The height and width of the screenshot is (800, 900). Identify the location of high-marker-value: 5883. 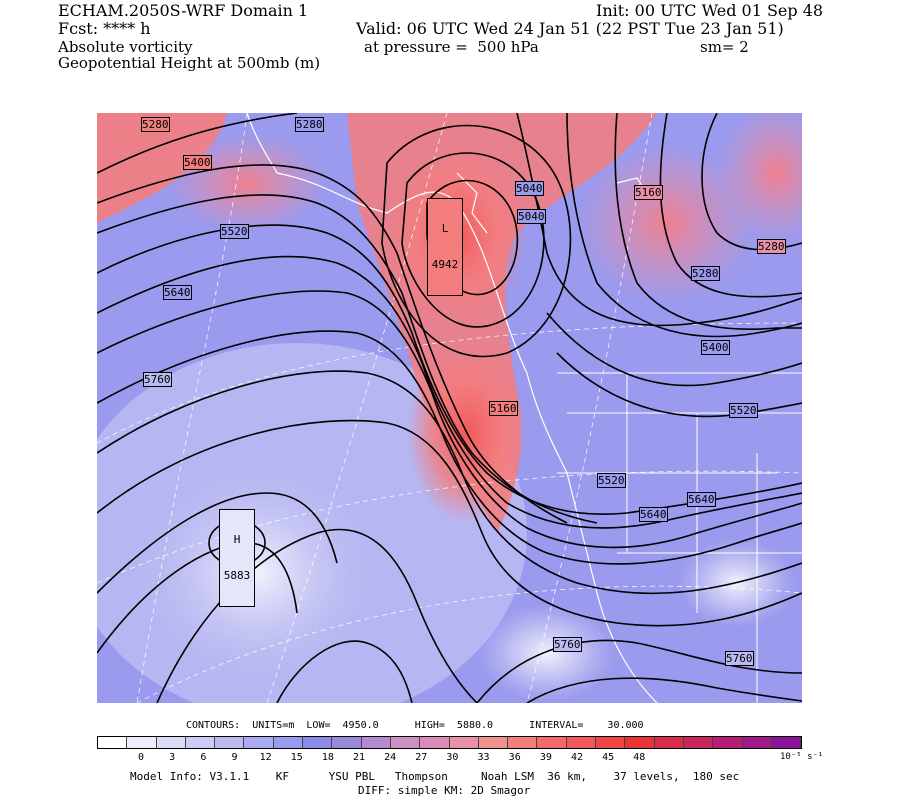
(237, 575).